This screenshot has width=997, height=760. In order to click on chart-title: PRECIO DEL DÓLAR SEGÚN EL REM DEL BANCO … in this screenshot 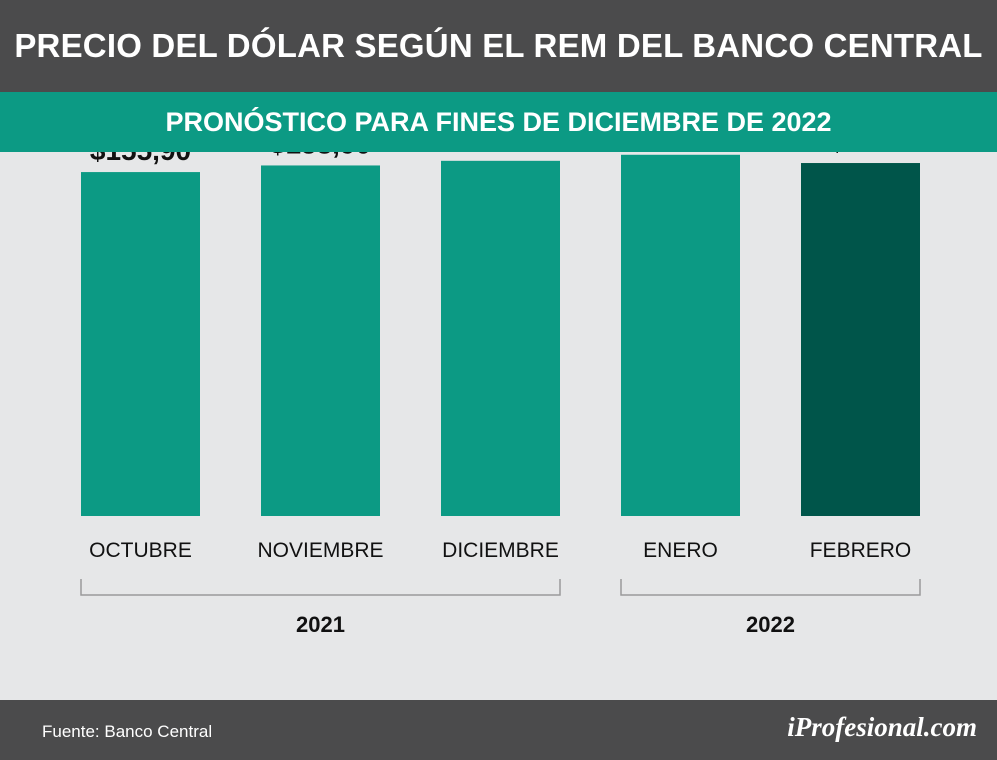, I will do `click(498, 45)`.